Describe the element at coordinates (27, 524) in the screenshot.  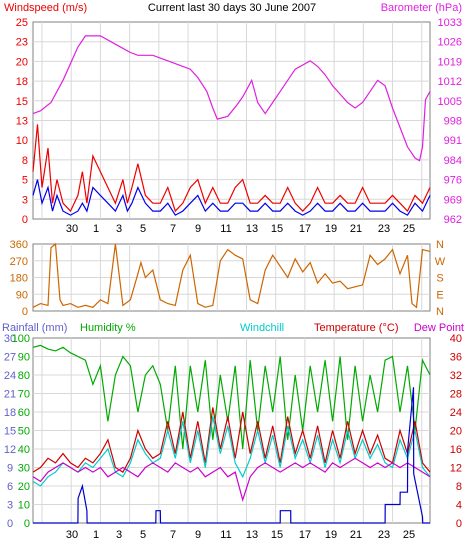
I see `humidity-tick: 0` at that location.